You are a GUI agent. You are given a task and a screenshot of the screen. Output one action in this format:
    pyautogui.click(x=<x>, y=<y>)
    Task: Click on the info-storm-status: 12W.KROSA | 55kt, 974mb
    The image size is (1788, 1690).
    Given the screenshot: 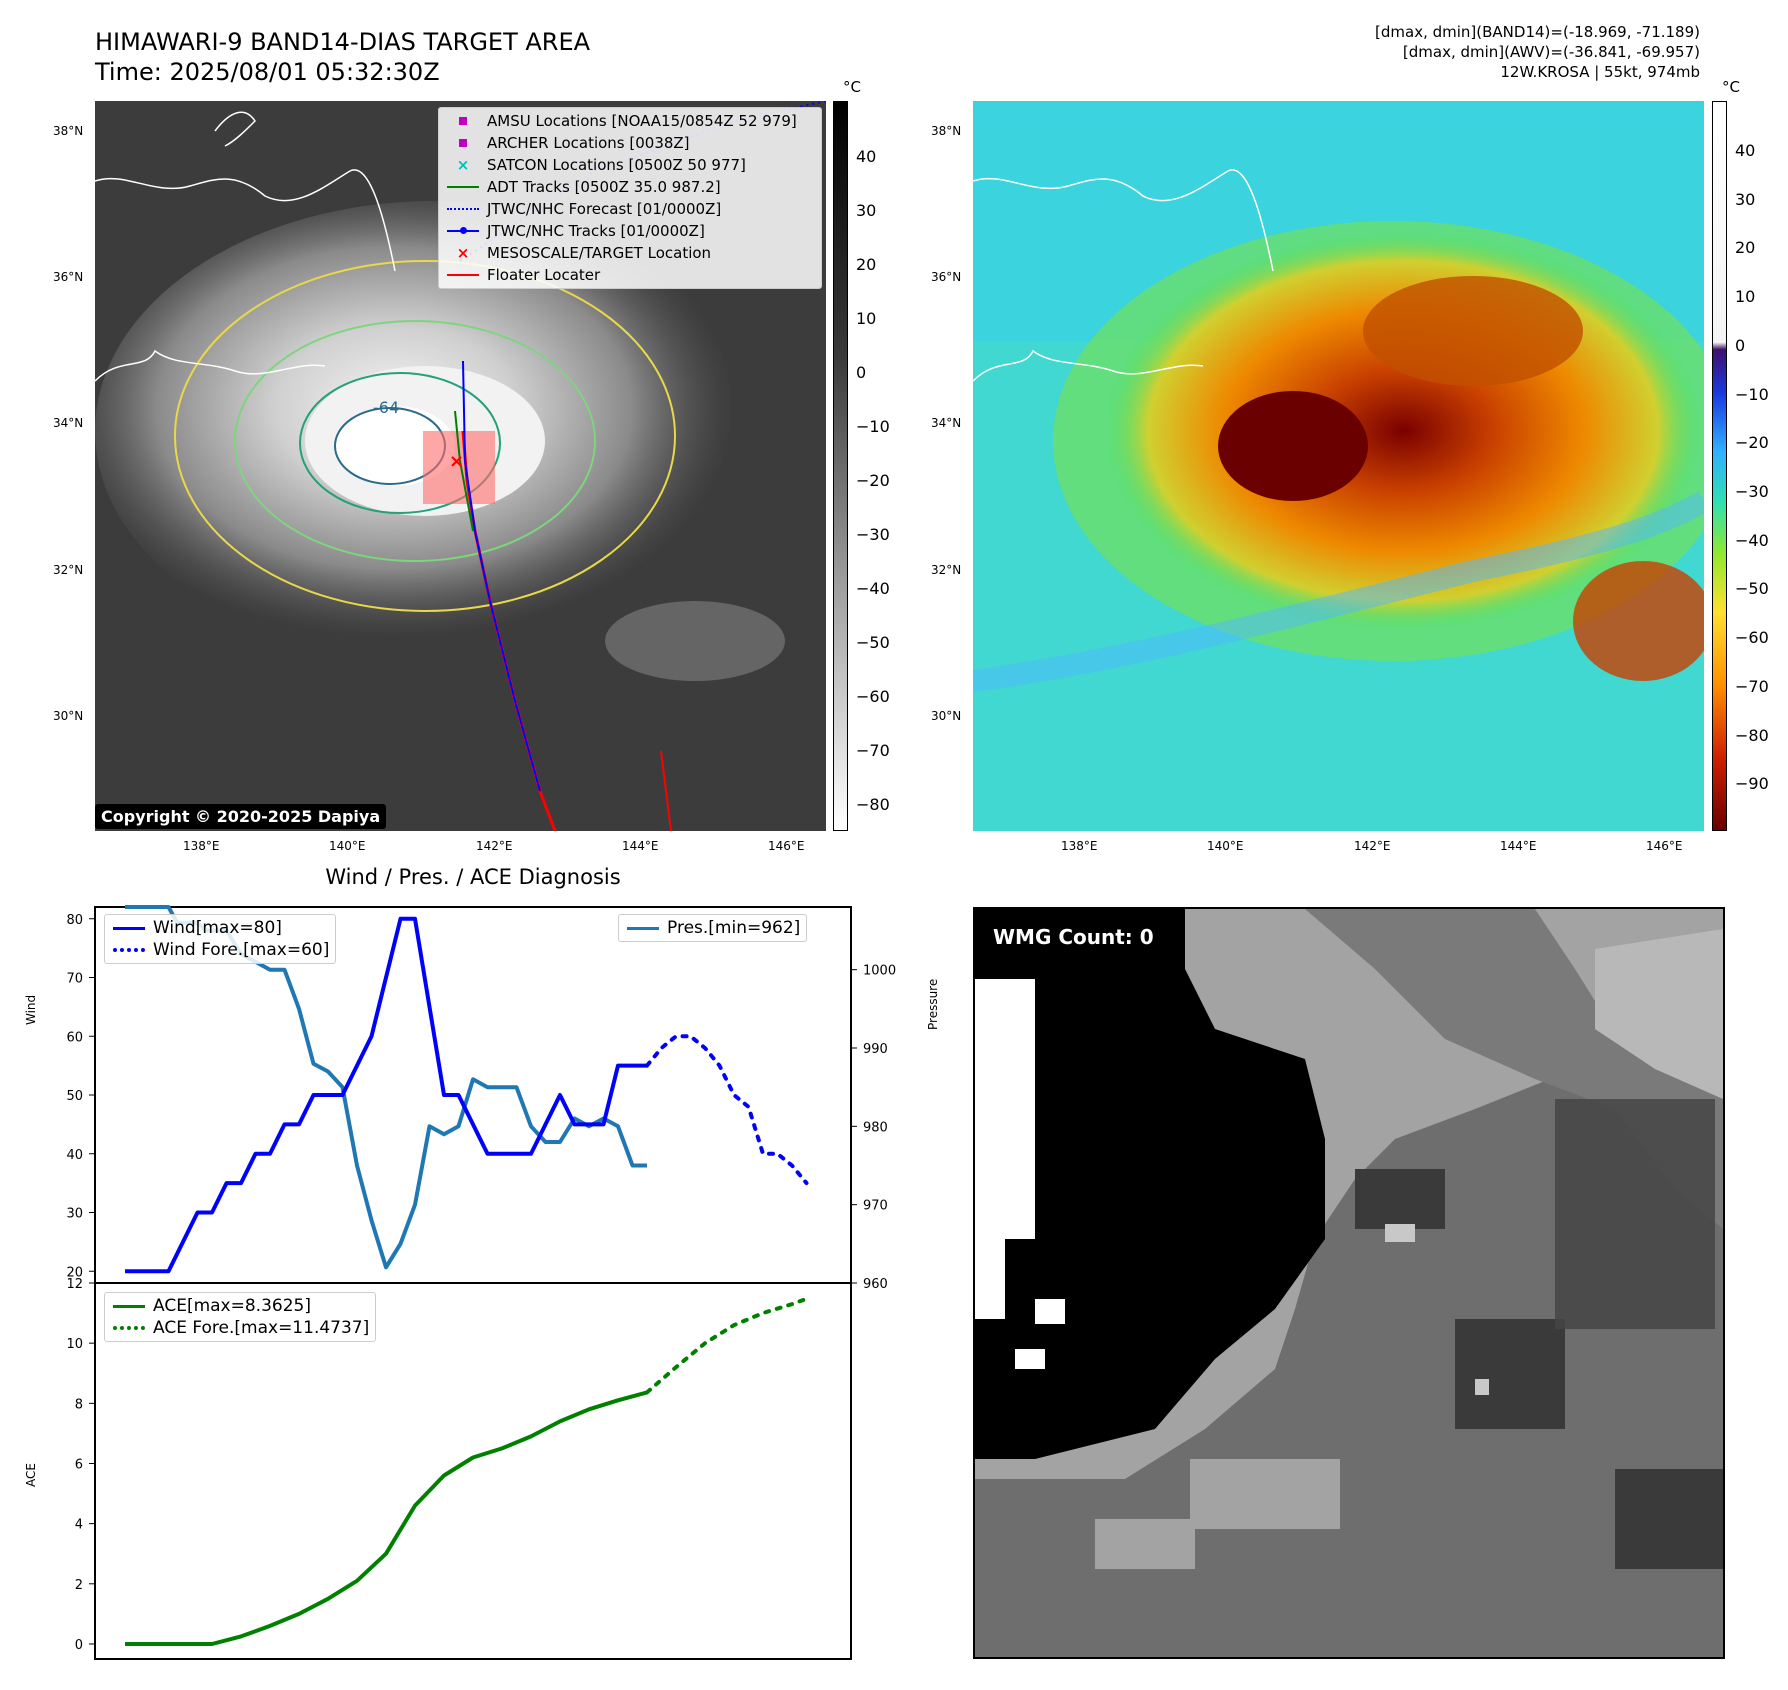 What is the action you would take?
    pyautogui.click(x=1600, y=72)
    